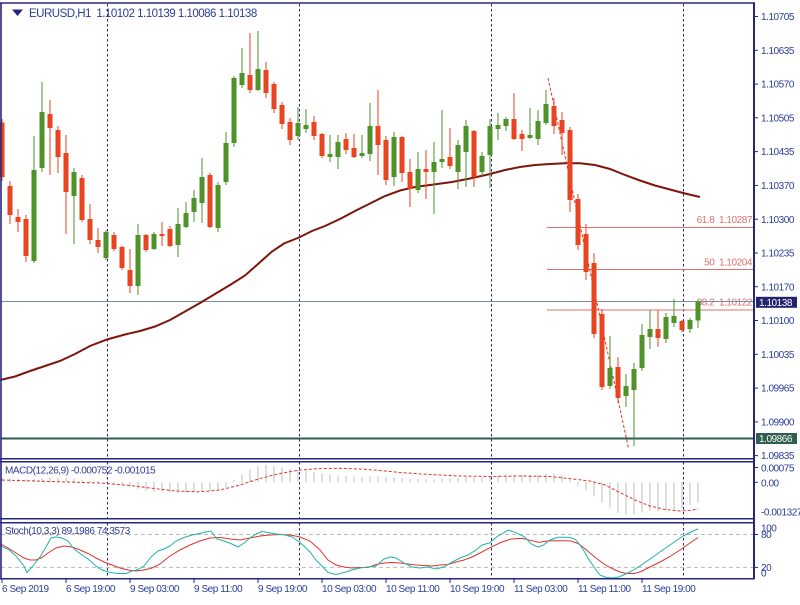 This screenshot has height=605, width=800. Describe the element at coordinates (778, 85) in the screenshot. I see `svg-text: 1.10570` at that location.